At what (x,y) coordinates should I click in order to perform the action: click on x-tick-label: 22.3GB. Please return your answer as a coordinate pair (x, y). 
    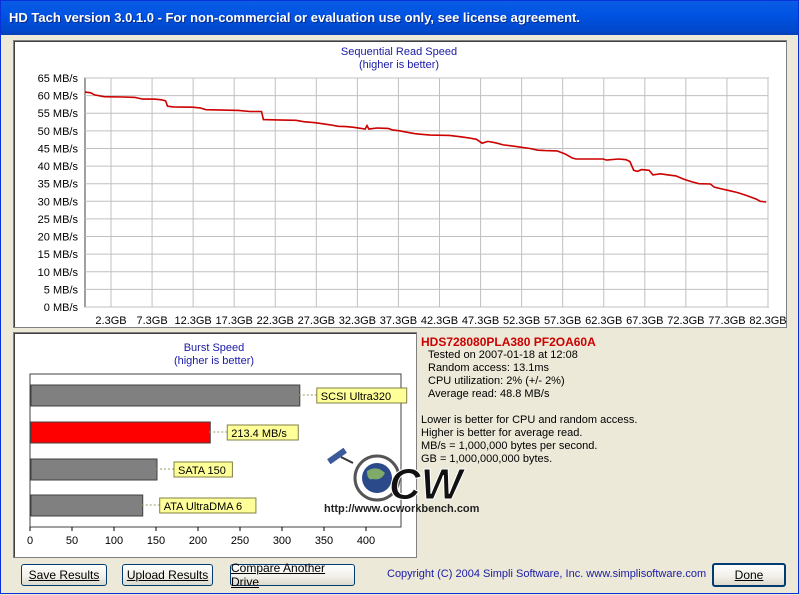
    Looking at the image, I should click on (275, 321).